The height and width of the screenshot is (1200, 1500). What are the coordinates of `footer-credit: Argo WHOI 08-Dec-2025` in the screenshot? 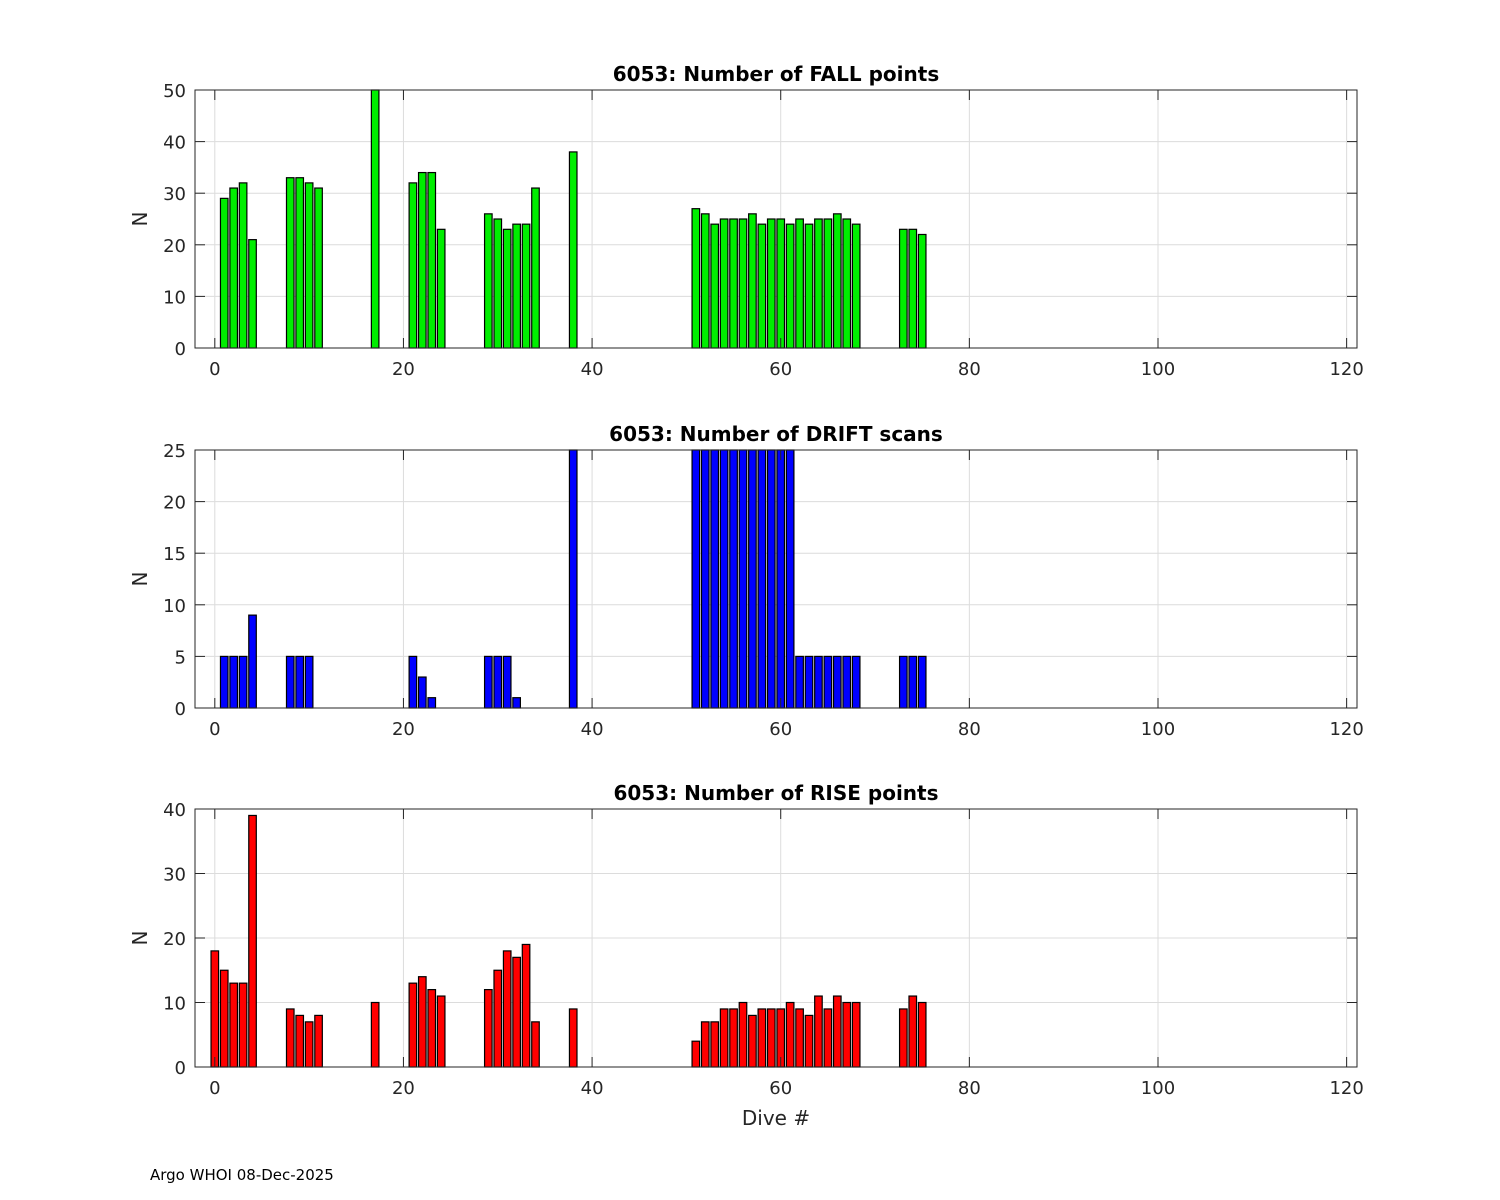 It's located at (242, 1175).